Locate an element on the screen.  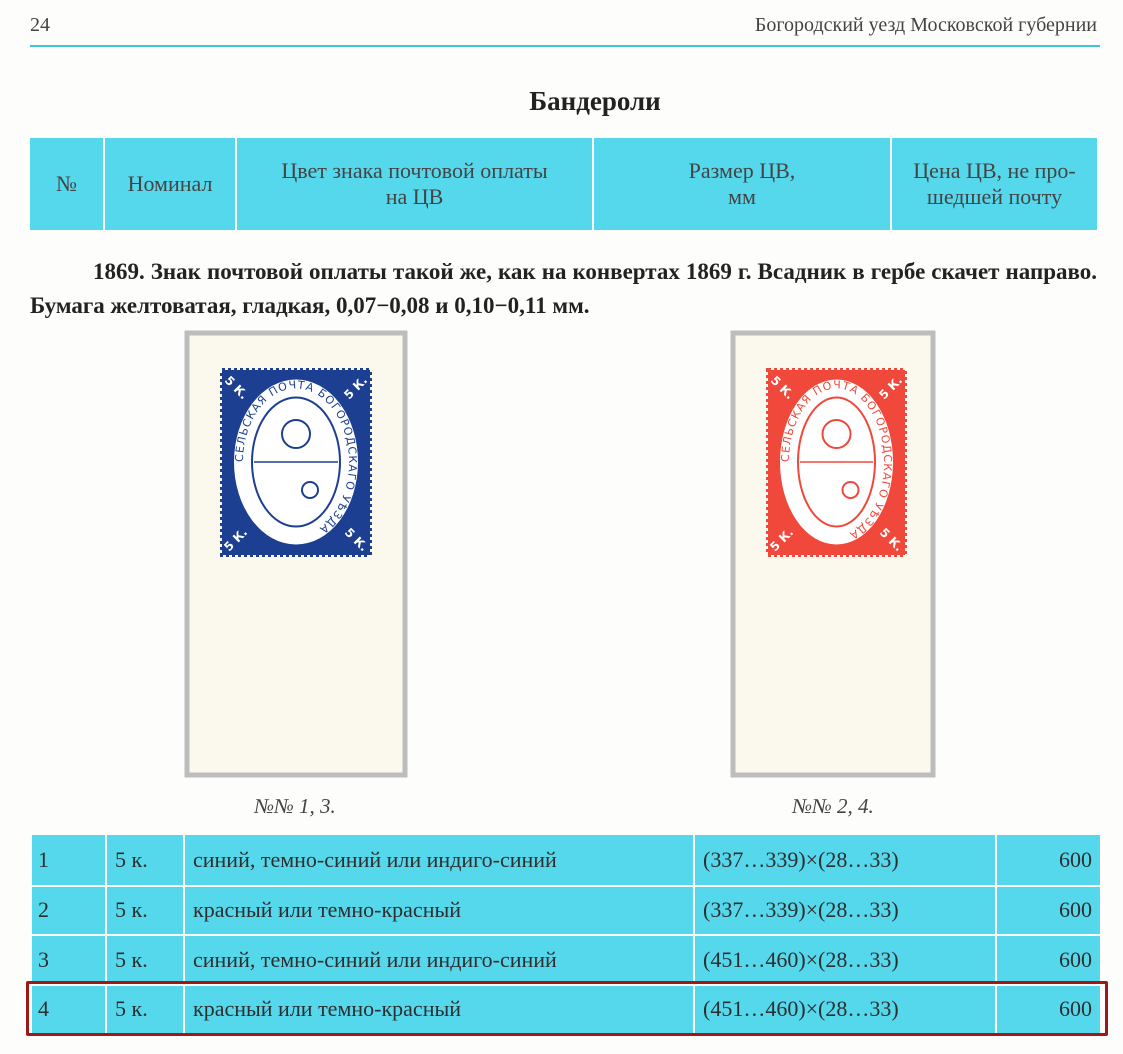
section-title: Бандероли is located at coordinates (595, 101).